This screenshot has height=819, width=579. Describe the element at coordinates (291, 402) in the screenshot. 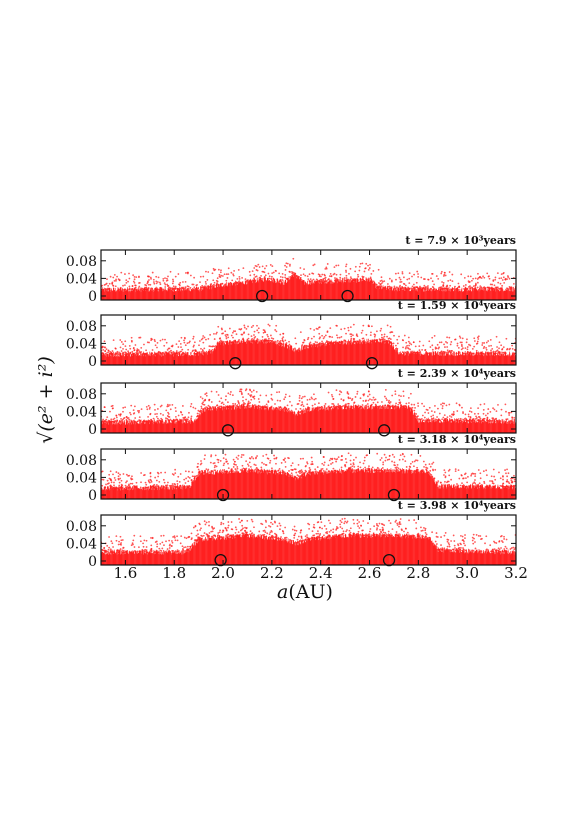

I see `panel-3: 00.040.08t = 2.39 × 10⁴years` at that location.